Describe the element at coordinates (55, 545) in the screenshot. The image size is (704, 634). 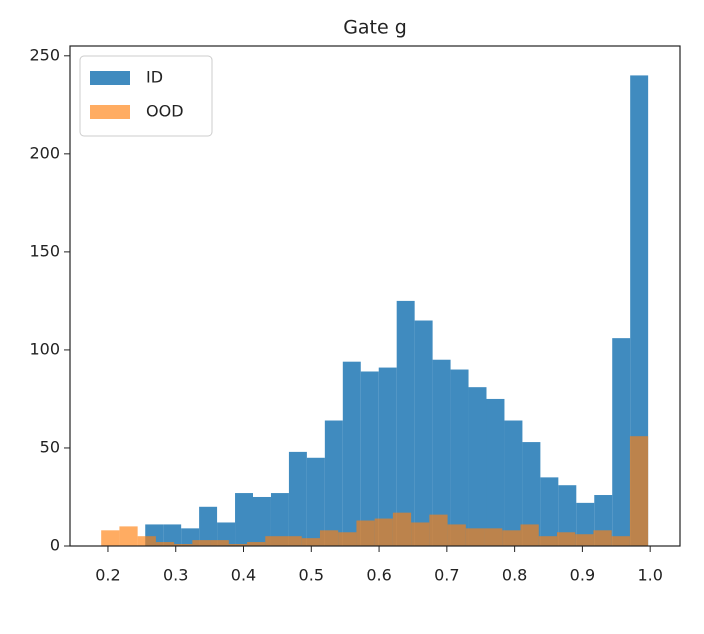
I see `y-tick-label: 0` at that location.